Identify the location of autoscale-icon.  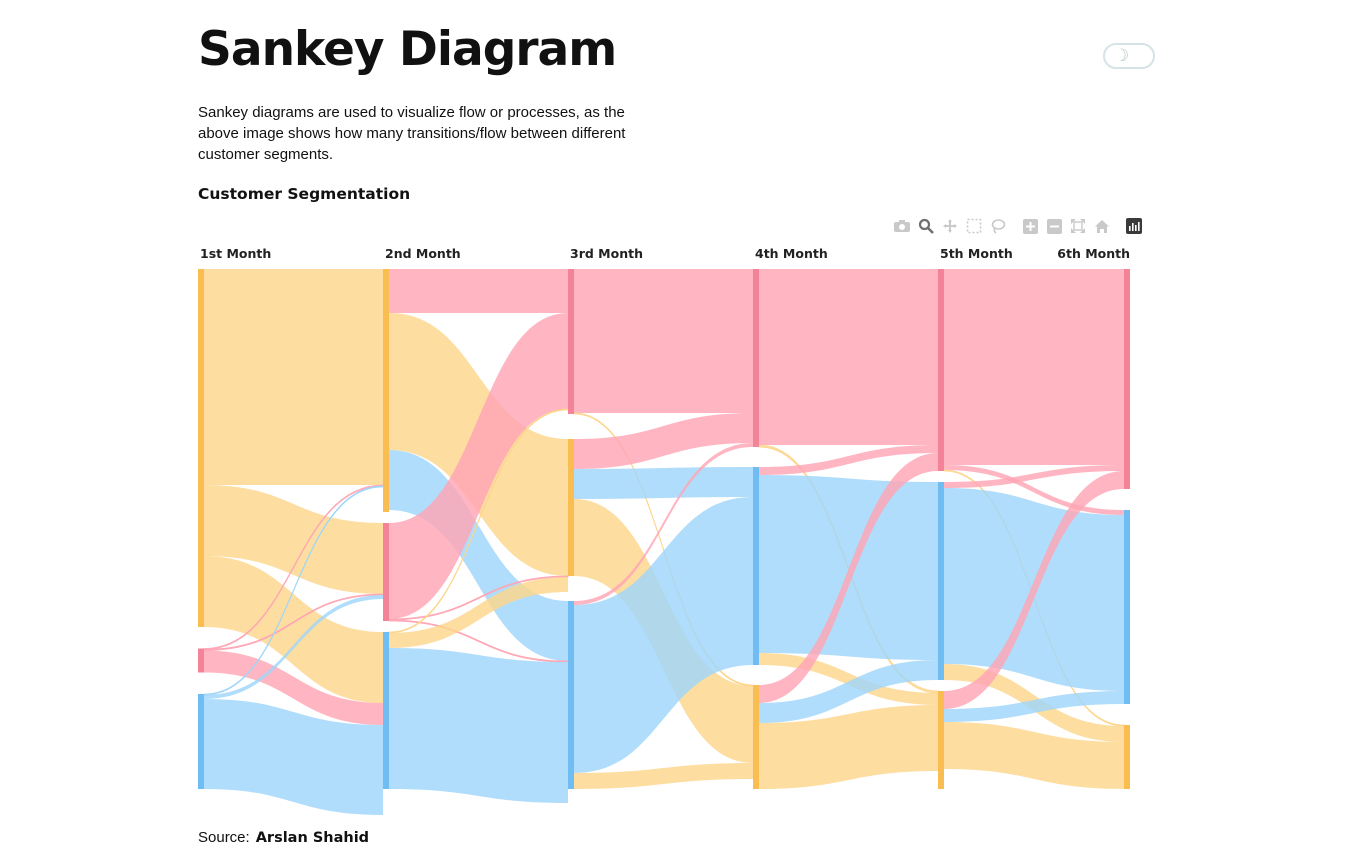
(1078, 226).